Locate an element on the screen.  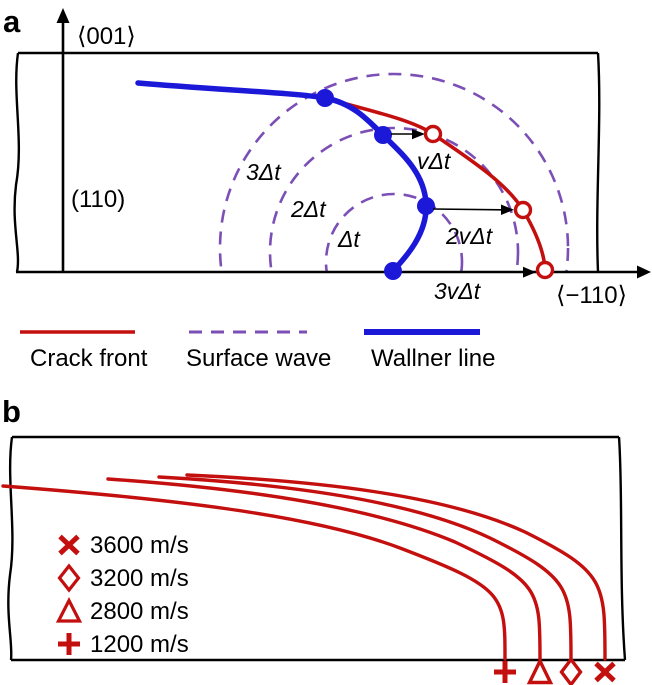
arc-label-3dt: 3Δt is located at coordinates (264, 172).